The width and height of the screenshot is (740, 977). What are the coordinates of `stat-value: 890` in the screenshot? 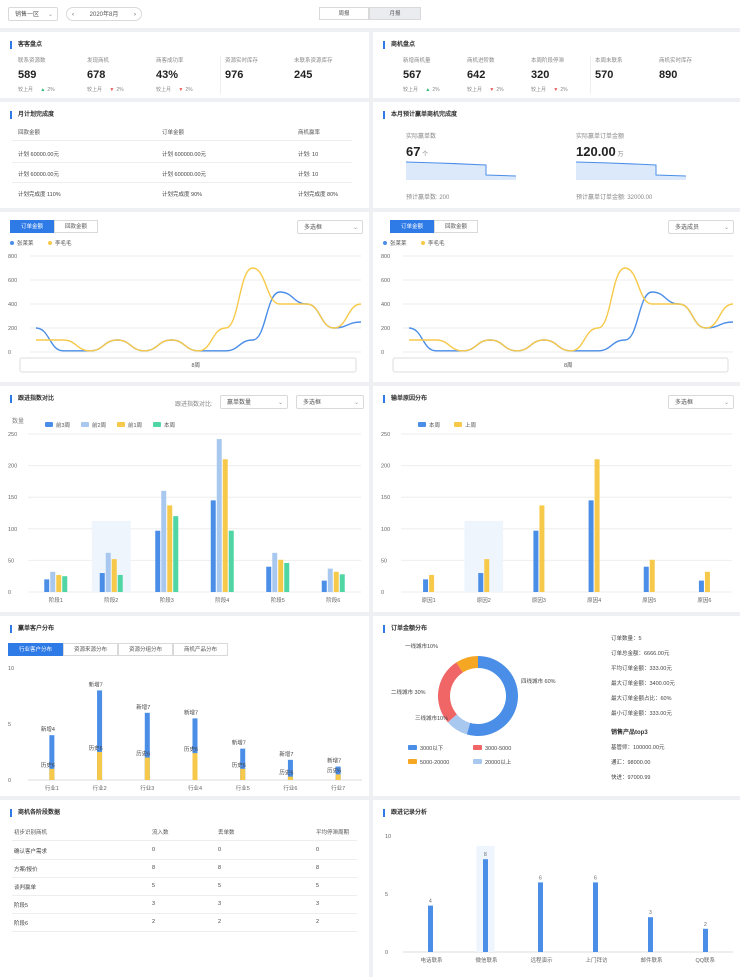 It's located at (668, 75).